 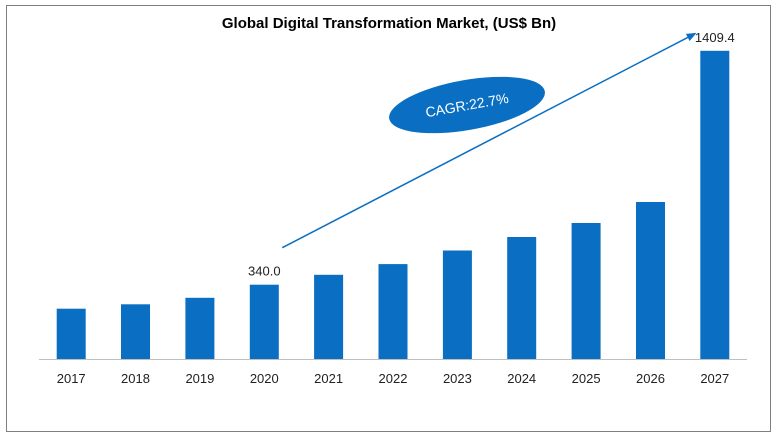 What do you see at coordinates (264, 271) in the screenshot?
I see `data-label-2020: 340.0` at bounding box center [264, 271].